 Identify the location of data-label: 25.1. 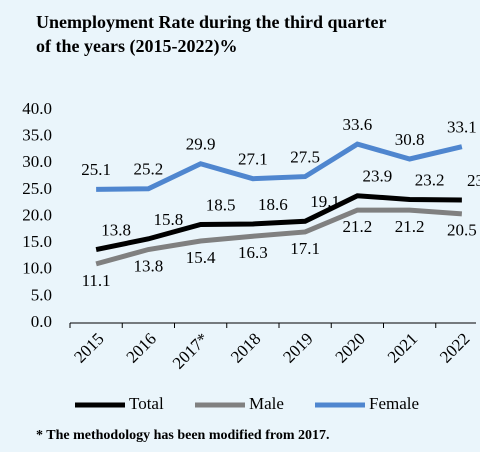
(96, 169).